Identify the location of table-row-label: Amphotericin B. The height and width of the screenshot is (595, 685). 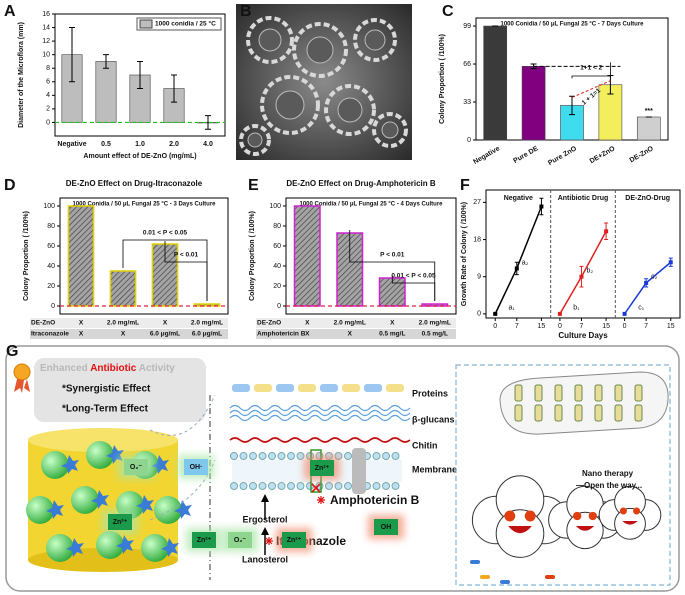
(281, 334).